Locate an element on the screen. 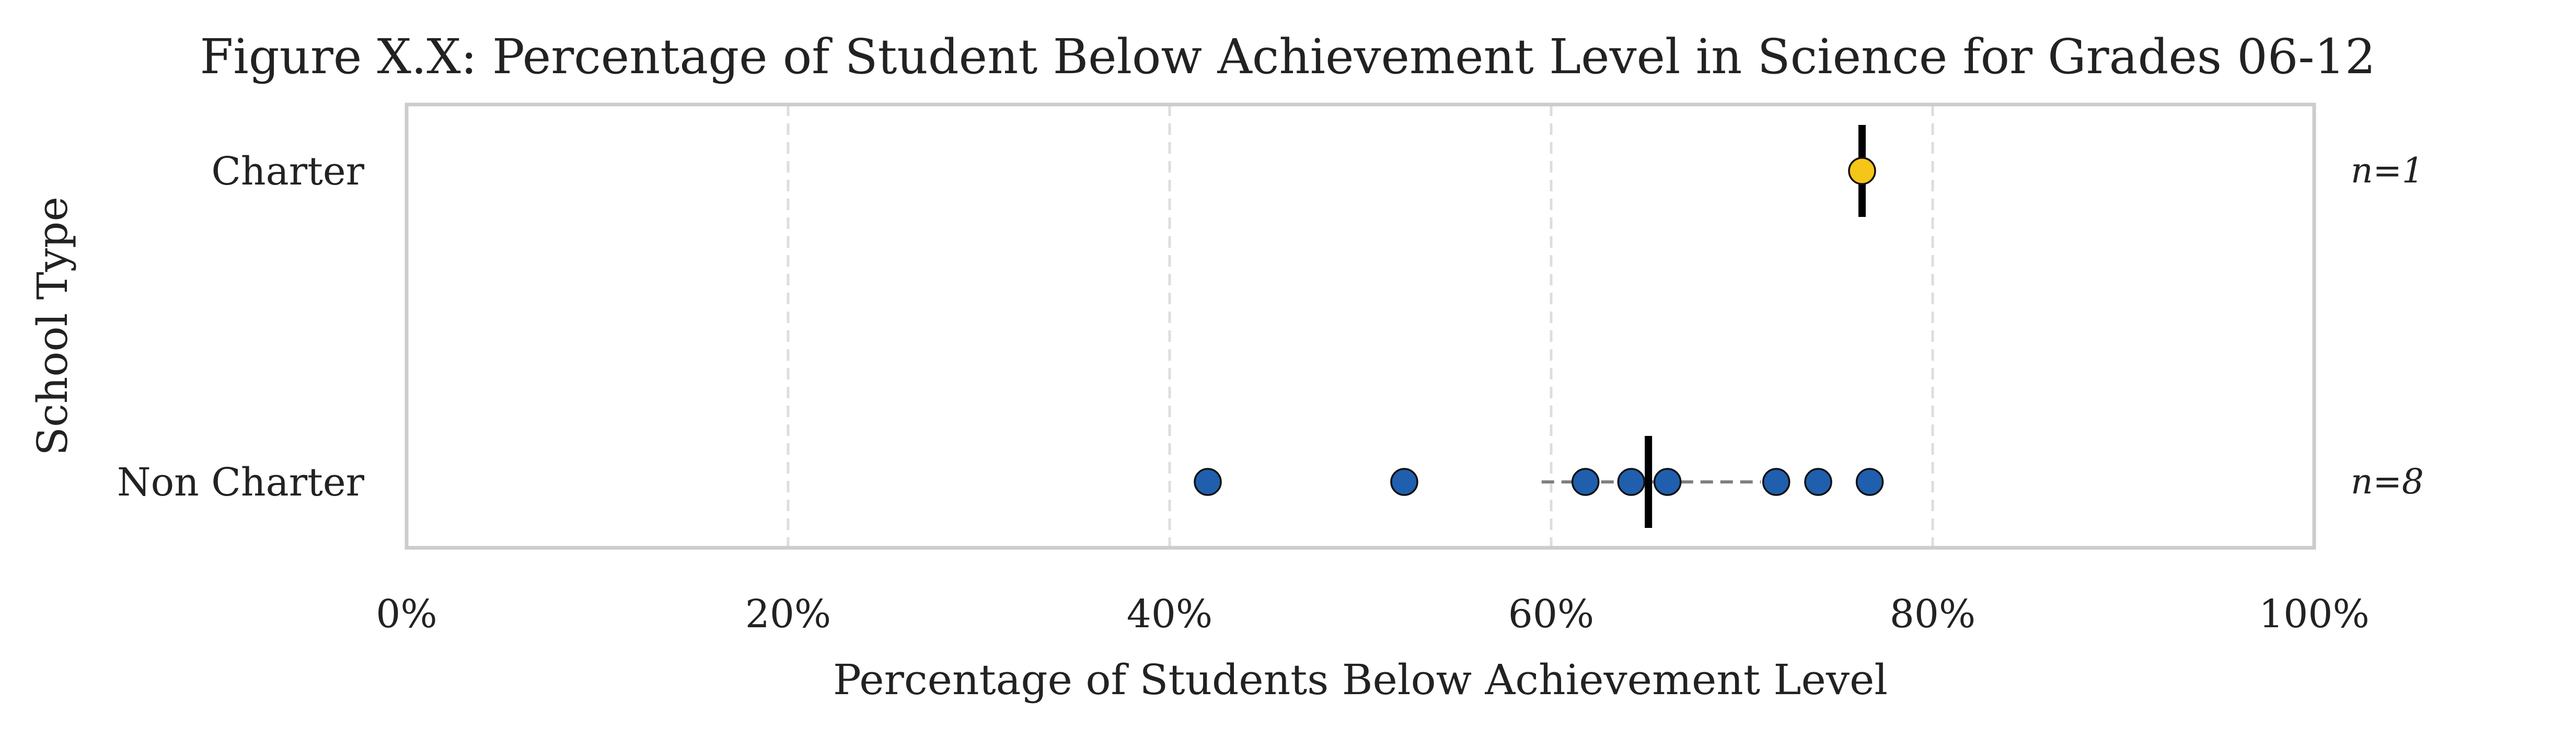 The image size is (2576, 737). n-count-label: n=1 is located at coordinates (2388, 171).